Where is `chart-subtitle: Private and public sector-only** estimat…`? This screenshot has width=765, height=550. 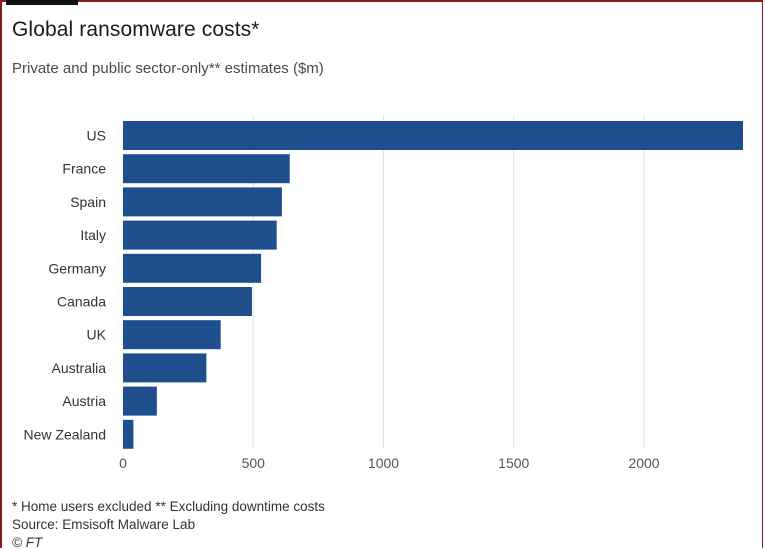
chart-subtitle: Private and public sector-only** estimat… is located at coordinates (168, 68).